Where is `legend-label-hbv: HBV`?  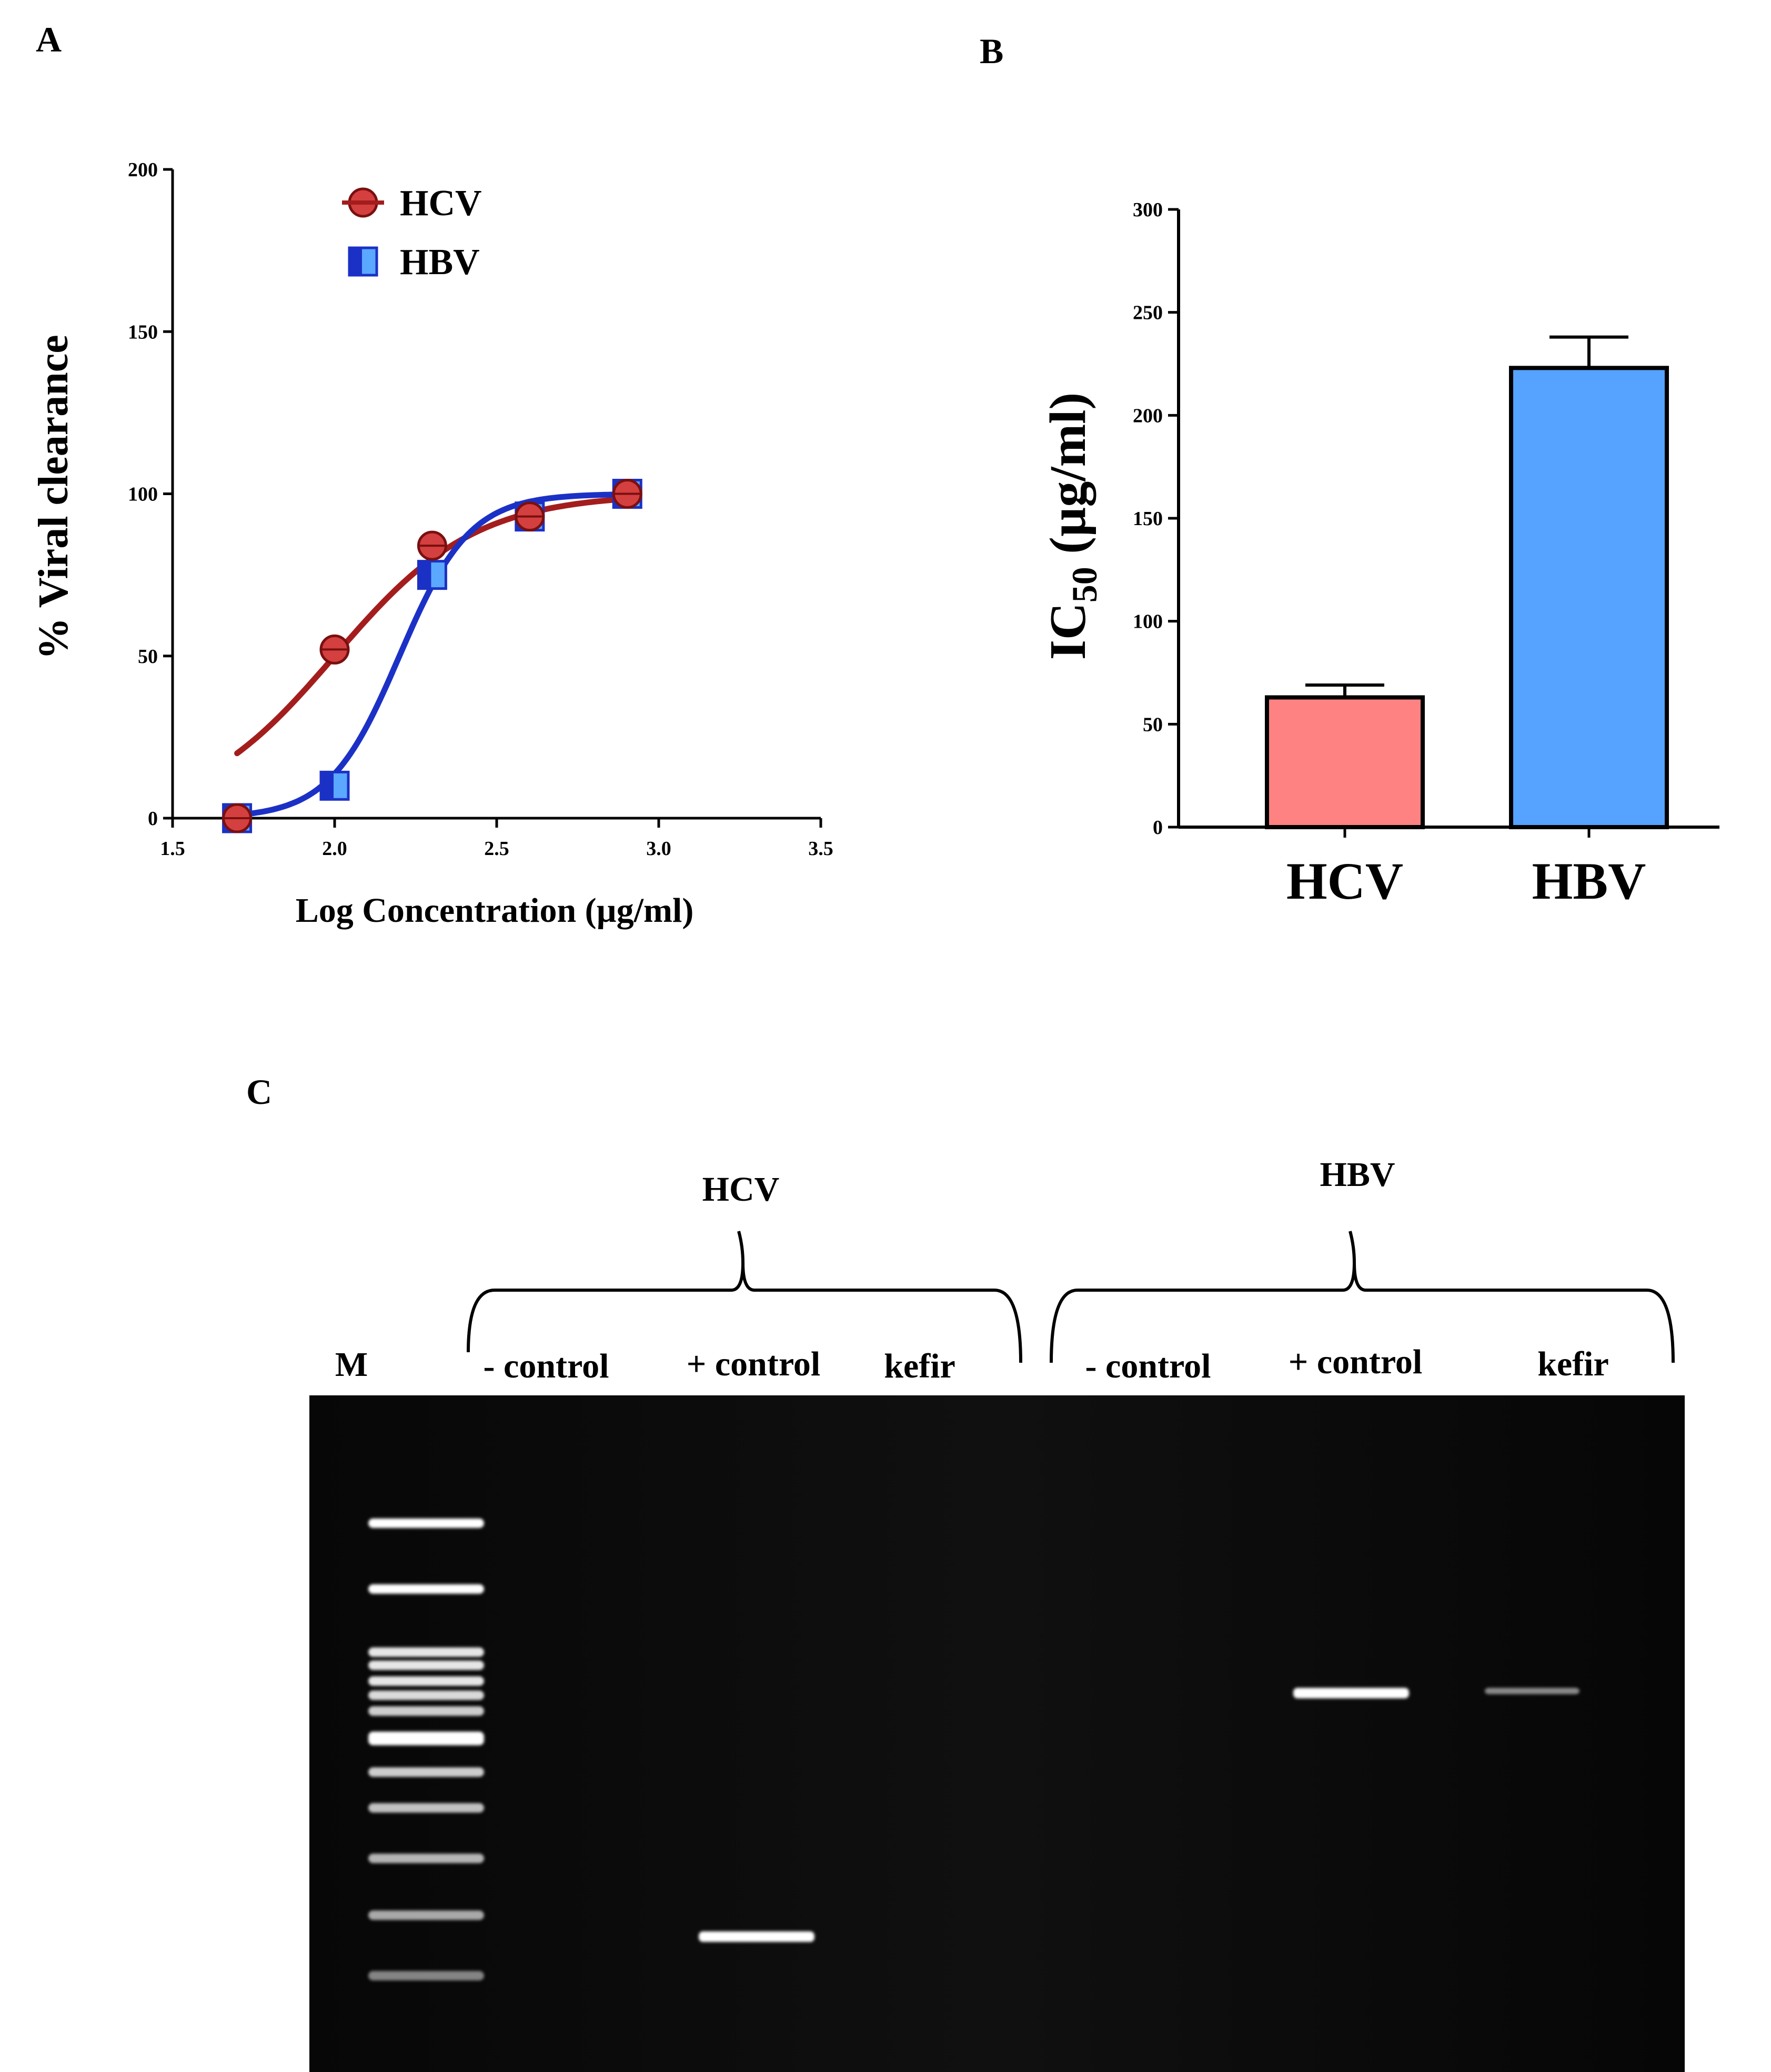
legend-label-hbv: HBV is located at coordinates (440, 262).